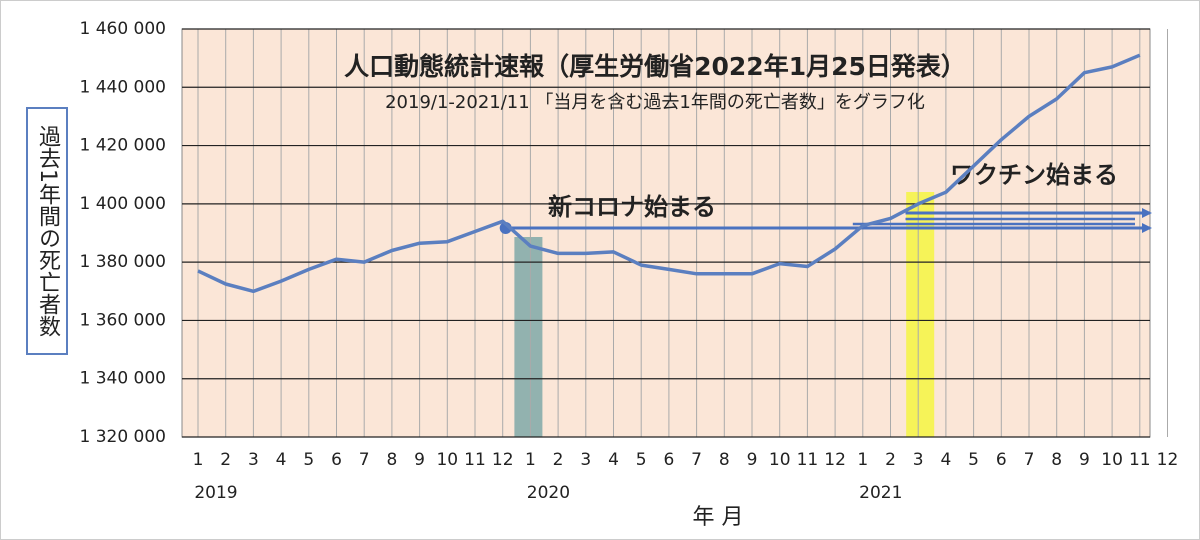 This screenshot has height=540, width=1200. I want to click on annotation: ワクチン始まる, so click(1034, 175).